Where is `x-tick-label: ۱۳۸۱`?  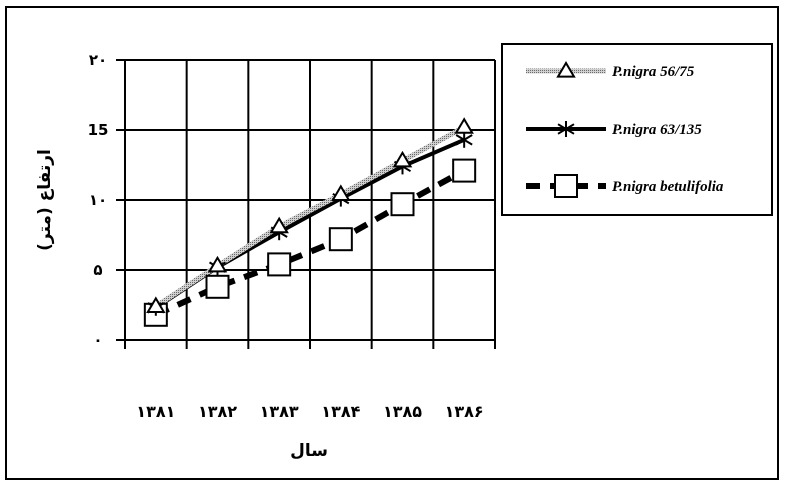
x-tick-label: ۱۳۸۱ is located at coordinates (155, 411).